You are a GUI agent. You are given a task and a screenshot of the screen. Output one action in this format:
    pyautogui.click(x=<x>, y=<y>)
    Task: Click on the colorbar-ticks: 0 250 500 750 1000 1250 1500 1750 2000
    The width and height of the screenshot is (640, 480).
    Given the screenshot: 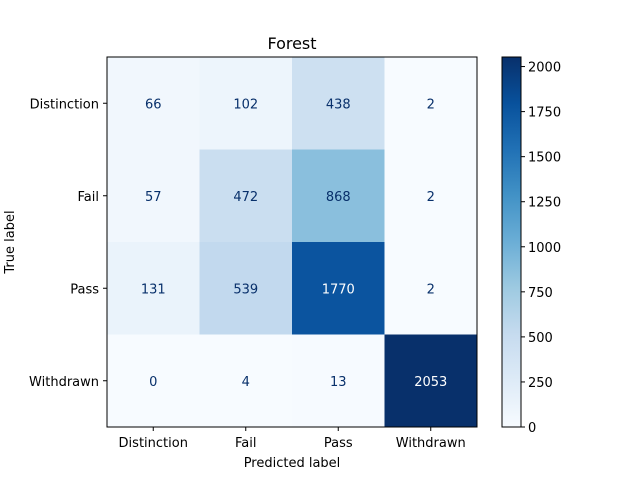 What is the action you would take?
    pyautogui.click(x=541, y=248)
    